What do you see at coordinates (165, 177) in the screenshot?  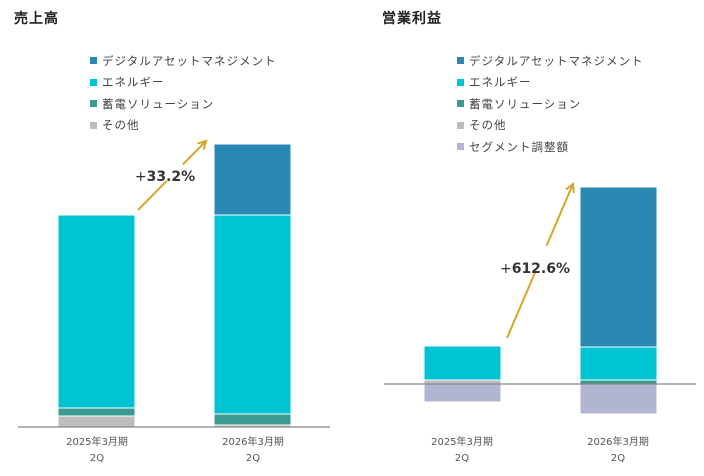 I see `growth-rate-label: +33.2%` at bounding box center [165, 177].